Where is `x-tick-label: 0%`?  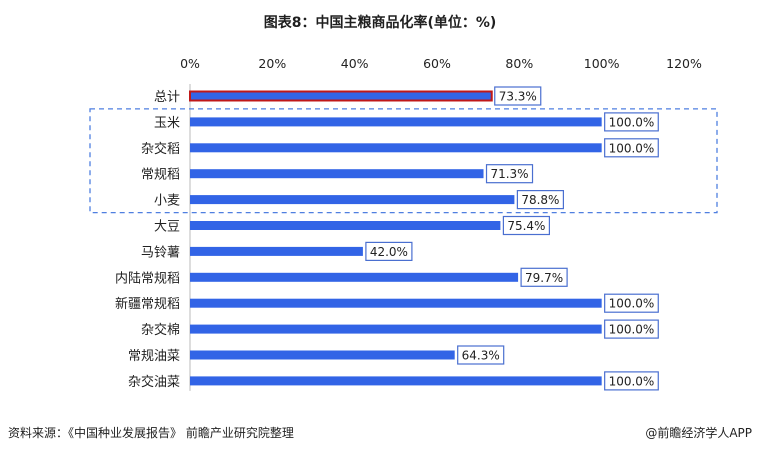
x-tick-label: 0% is located at coordinates (190, 63).